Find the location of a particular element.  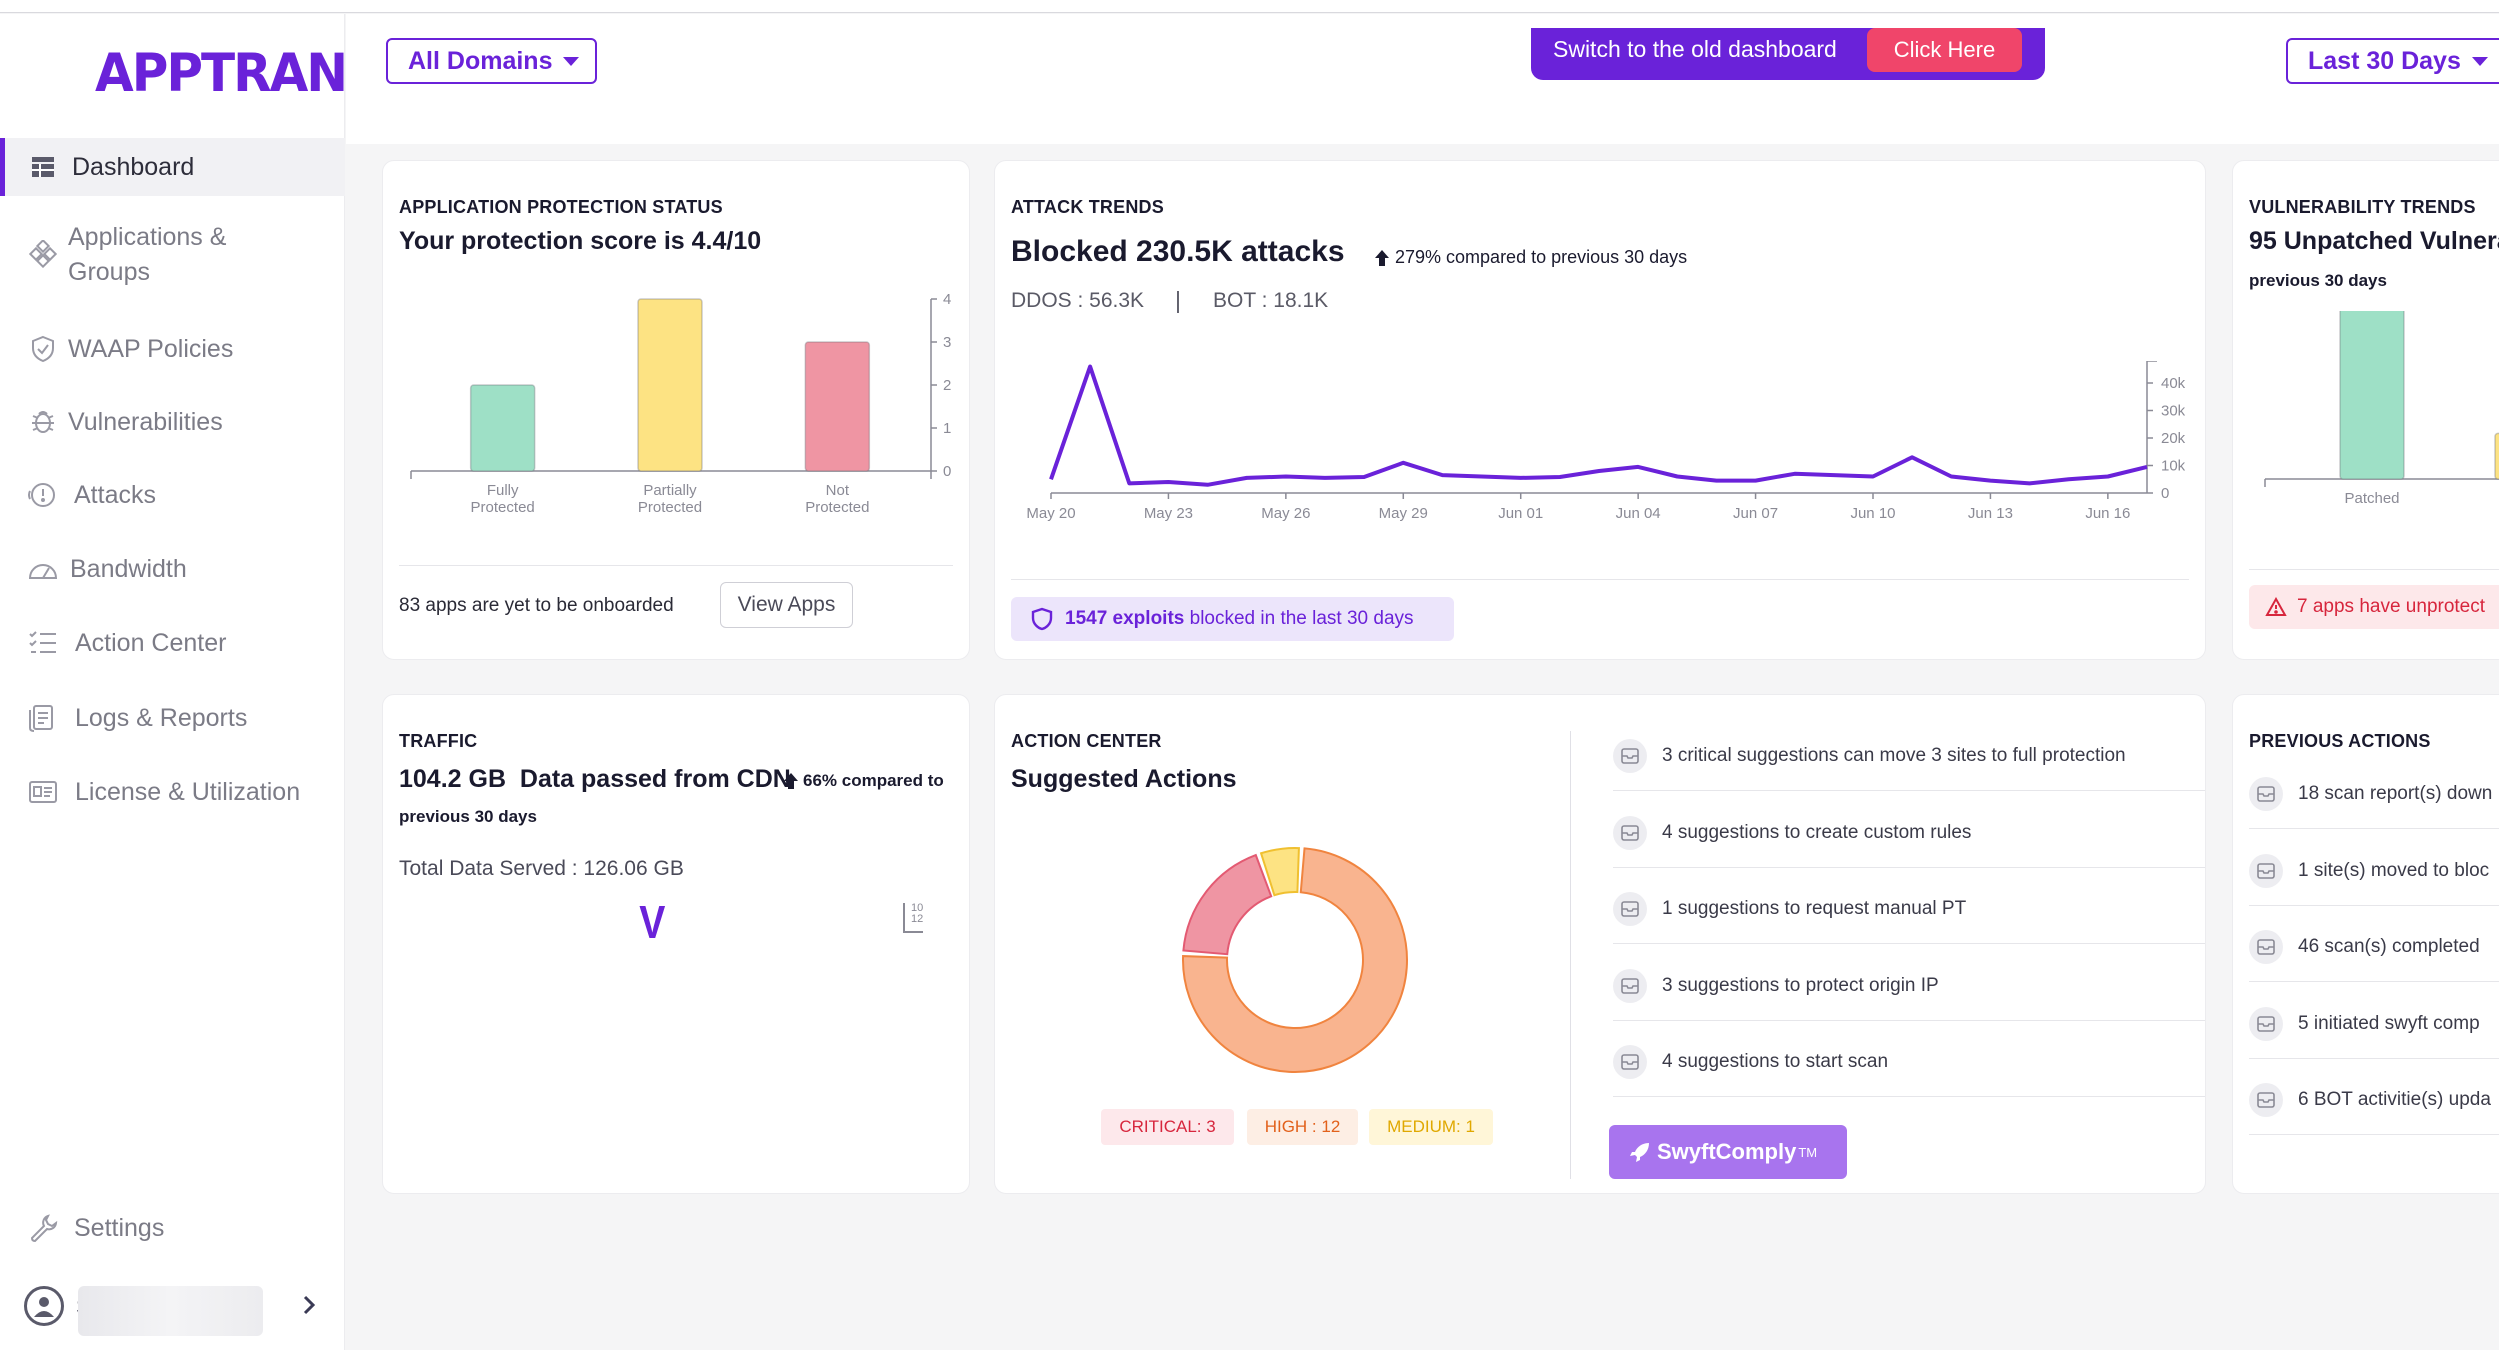

x-tick-label: Jun 01 is located at coordinates (1520, 513).